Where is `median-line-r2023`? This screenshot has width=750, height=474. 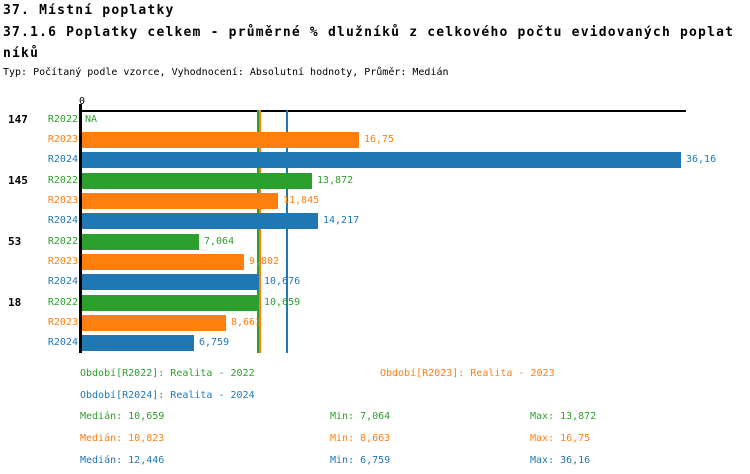
median-line-r2023 is located at coordinates (260, 231).